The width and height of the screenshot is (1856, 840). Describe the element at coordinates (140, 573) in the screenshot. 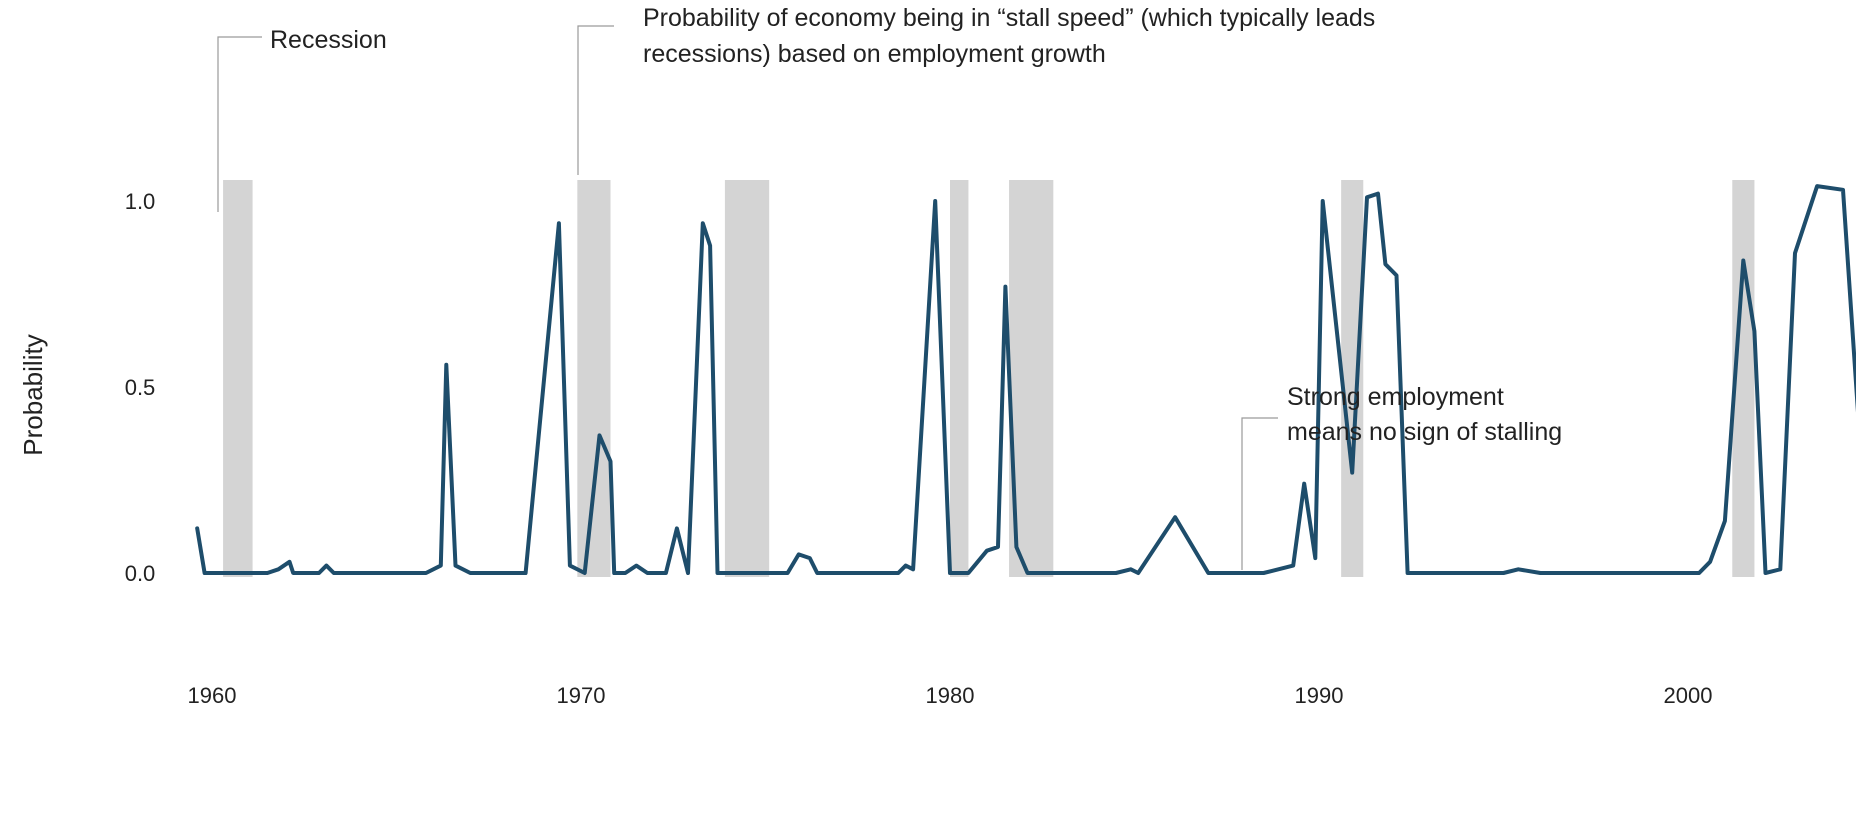

I see `y-tick-label: 0.0` at that location.